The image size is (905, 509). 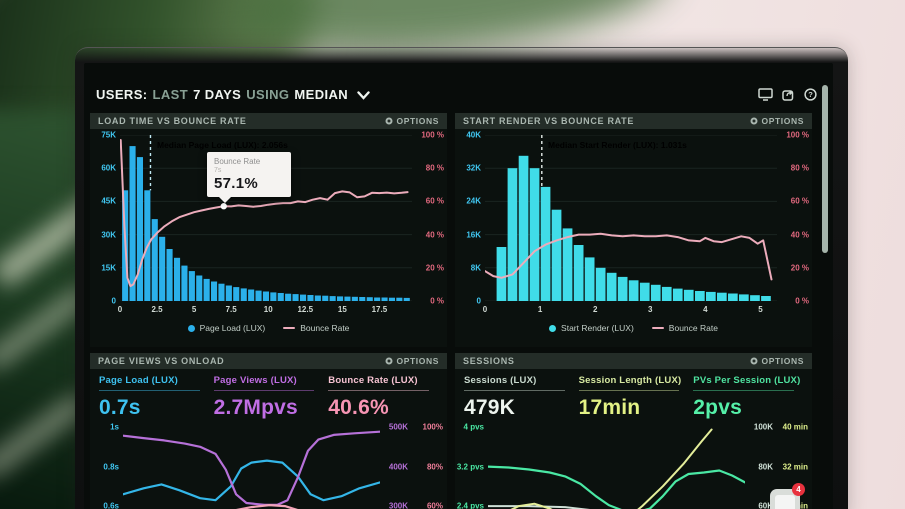 What do you see at coordinates (108, 168) in the screenshot?
I see `tick-label: 60K` at bounding box center [108, 168].